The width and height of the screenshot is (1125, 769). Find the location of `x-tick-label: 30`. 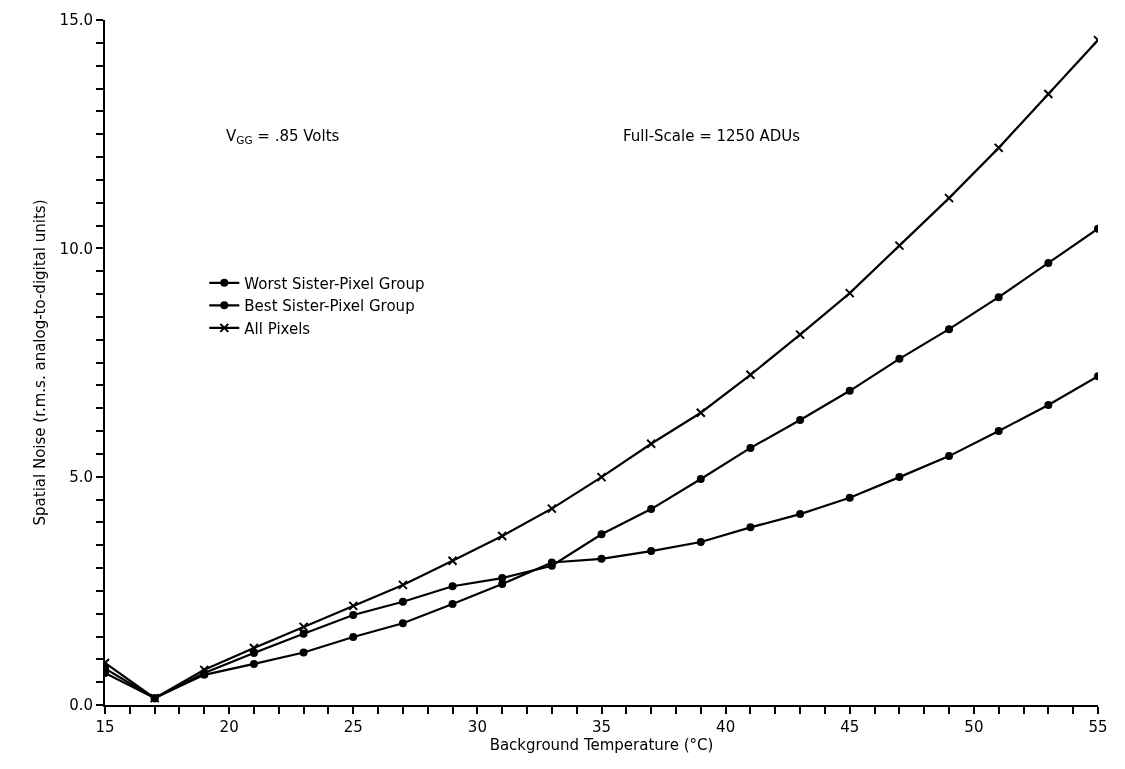

x-tick-label: 30 is located at coordinates (477, 727).